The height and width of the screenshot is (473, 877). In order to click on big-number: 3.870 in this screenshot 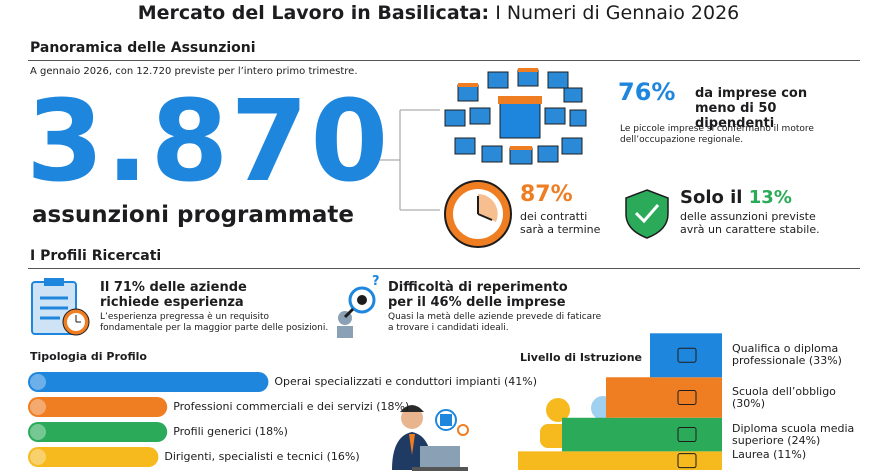, I will do `click(208, 142)`.